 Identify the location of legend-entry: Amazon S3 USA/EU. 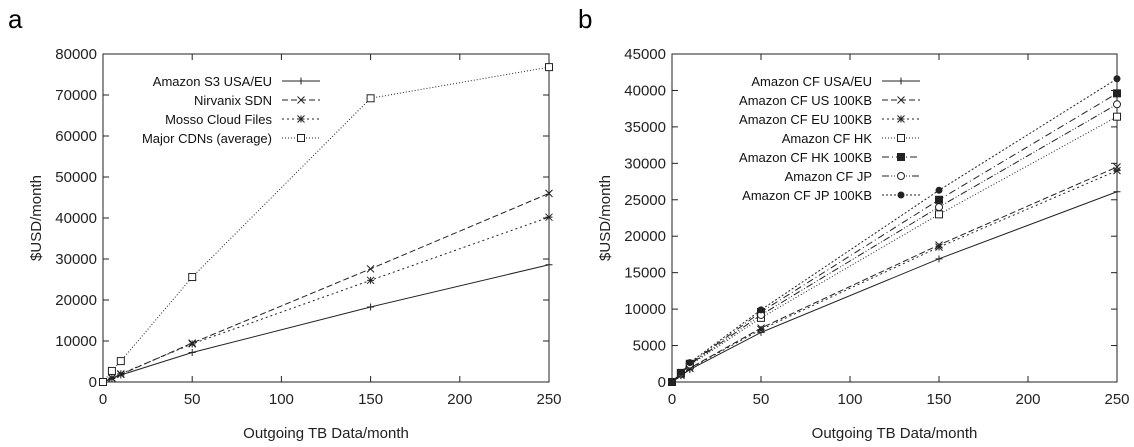
(236, 81).